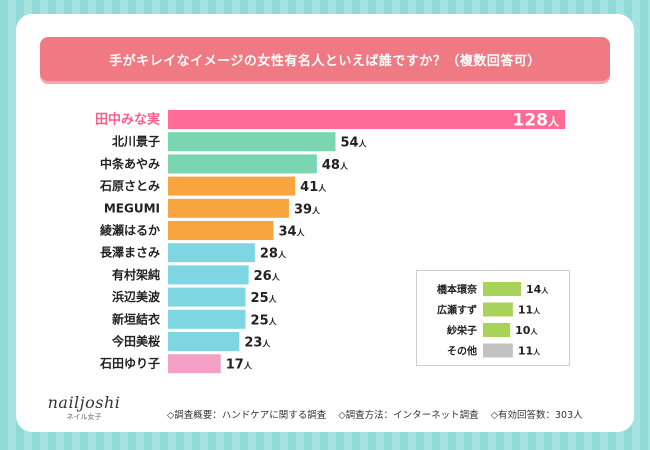 Image resolution: width=650 pixels, height=450 pixels. What do you see at coordinates (127, 120) in the screenshot?
I see `category-label: 田中みな実` at bounding box center [127, 120].